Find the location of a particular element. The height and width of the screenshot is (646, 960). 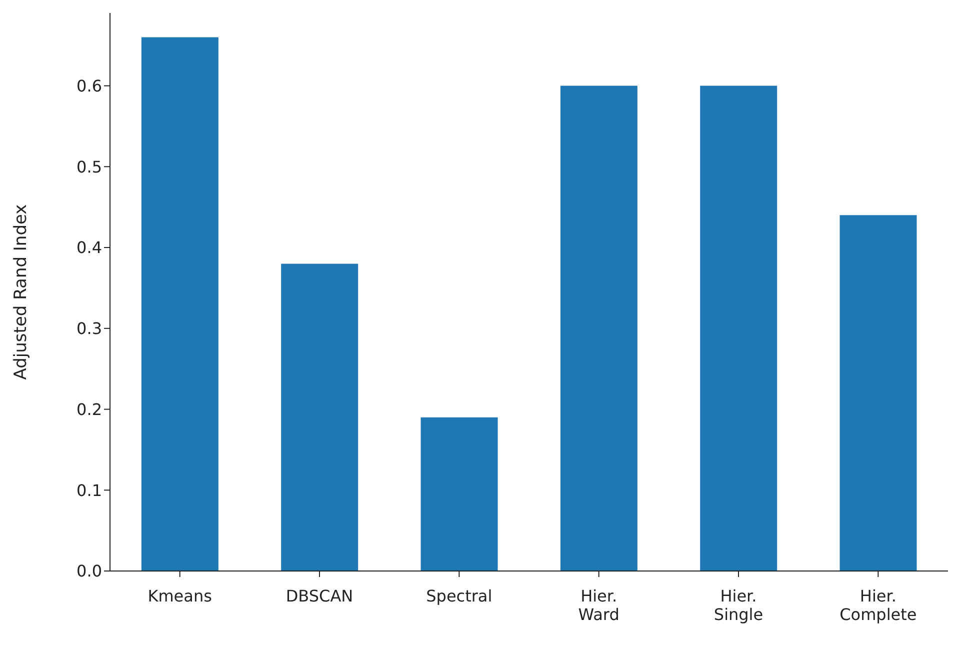

y-tick-label: 0.4 is located at coordinates (89, 248).